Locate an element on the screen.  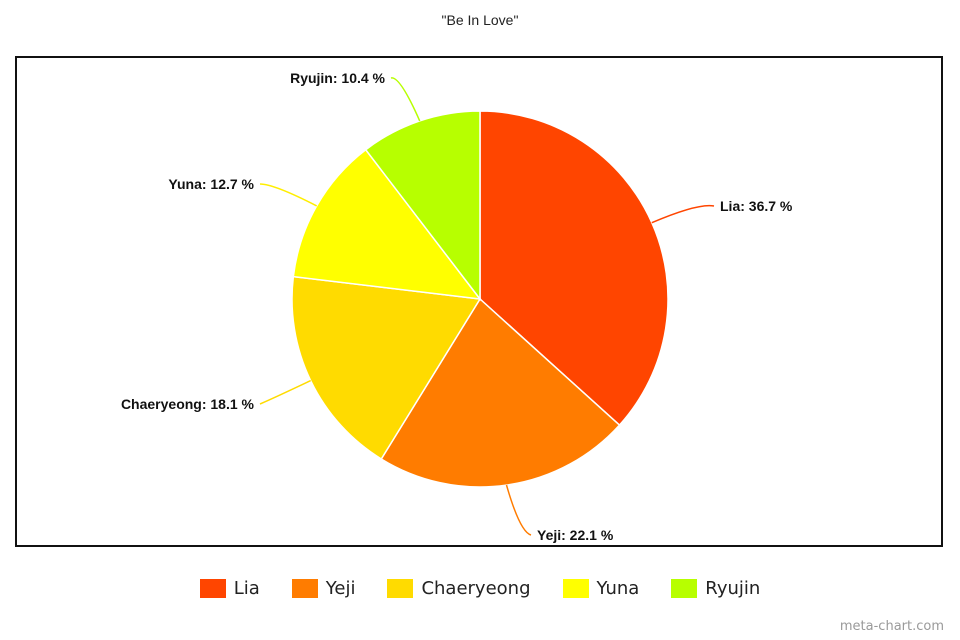
legend-label: Yuna is located at coordinates (618, 588).